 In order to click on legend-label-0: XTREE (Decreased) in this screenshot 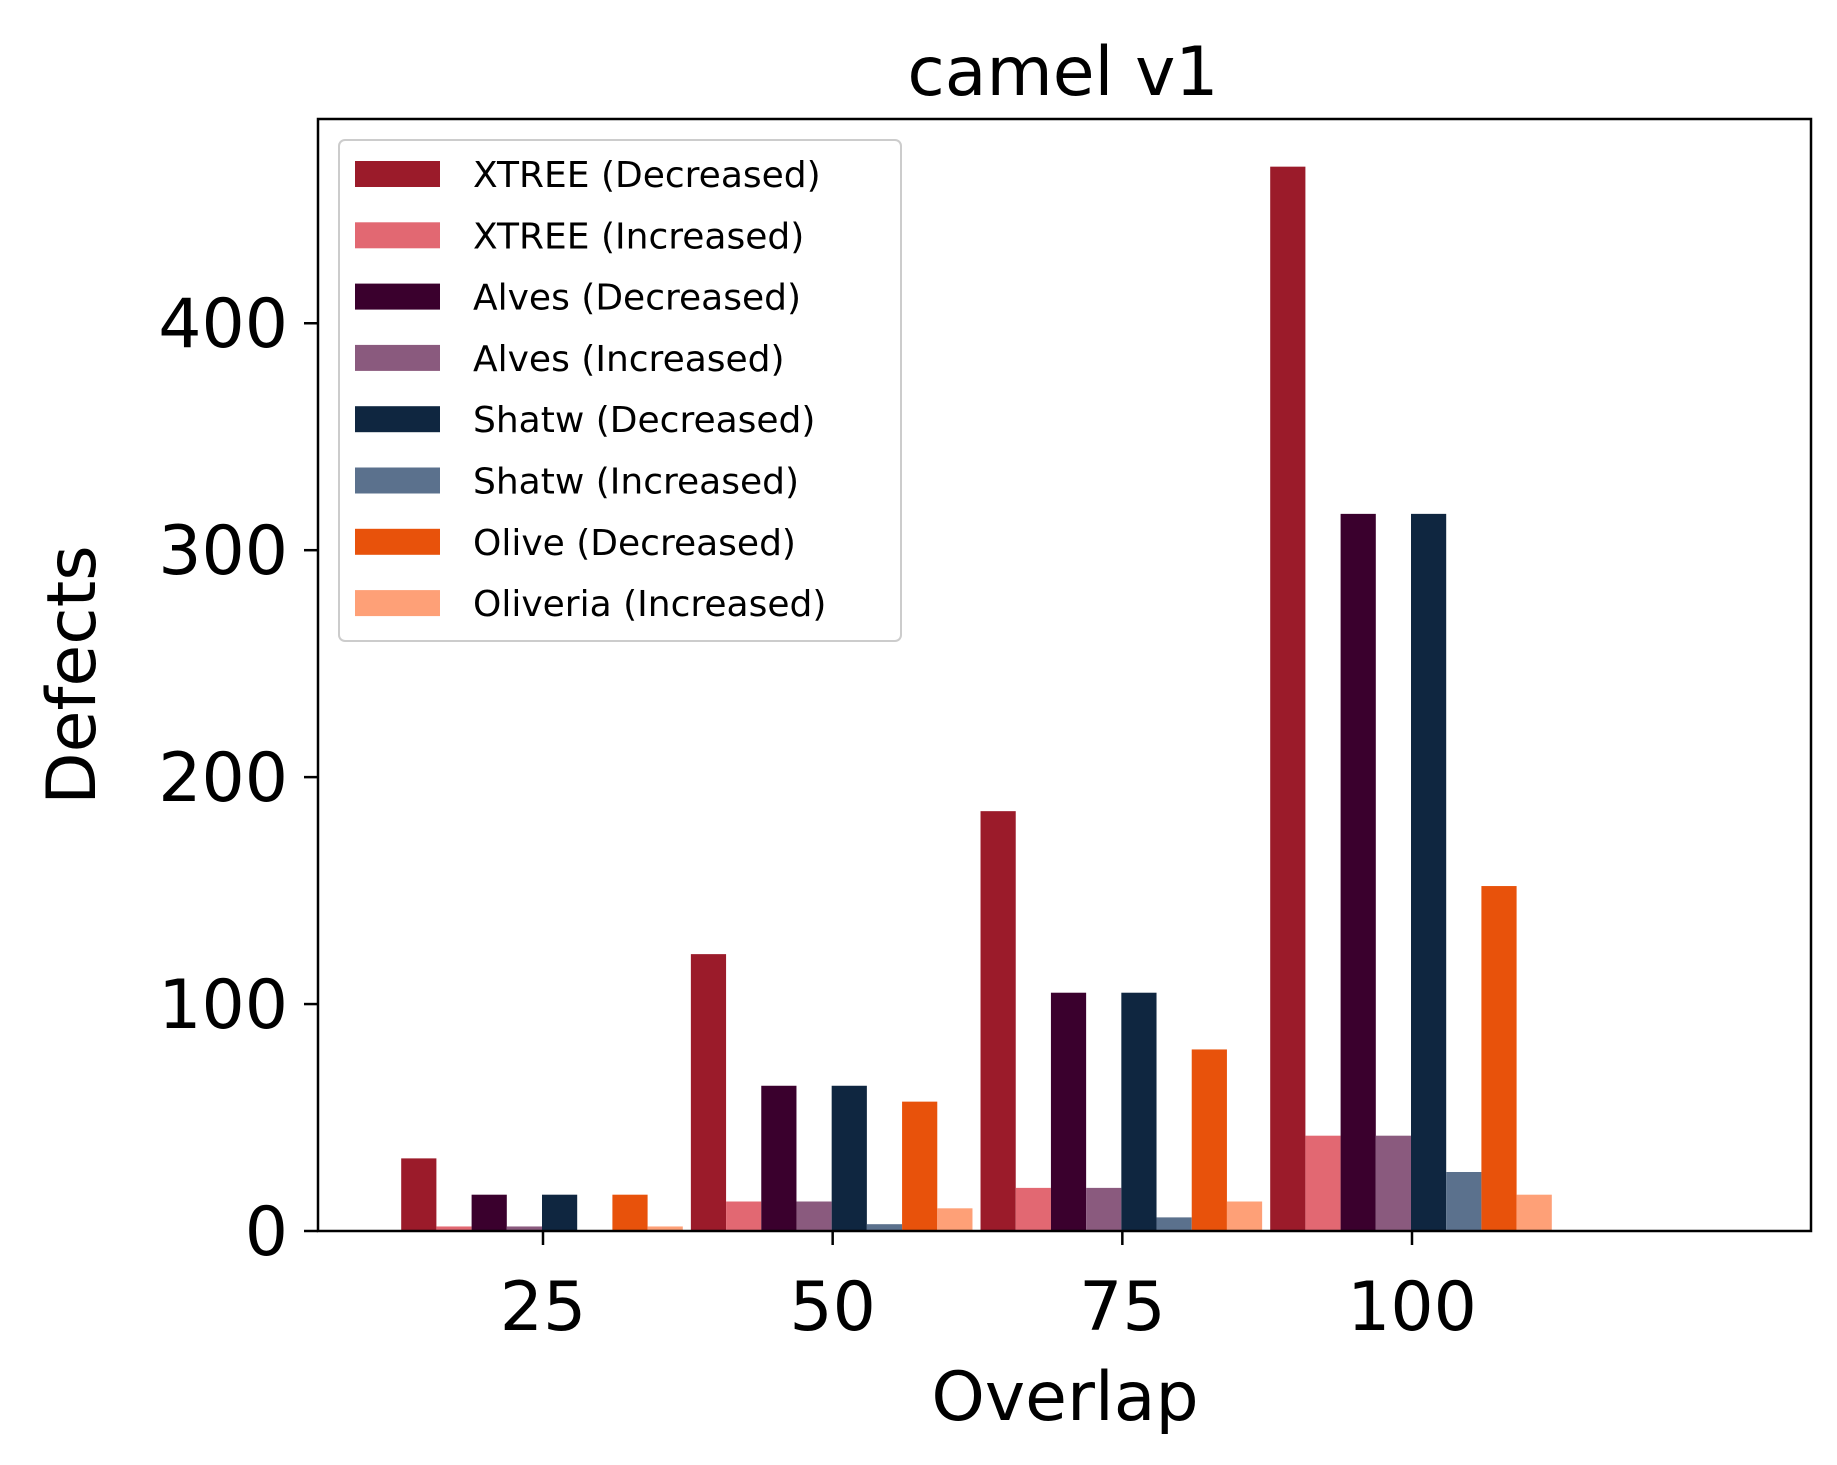, I will do `click(647, 175)`.